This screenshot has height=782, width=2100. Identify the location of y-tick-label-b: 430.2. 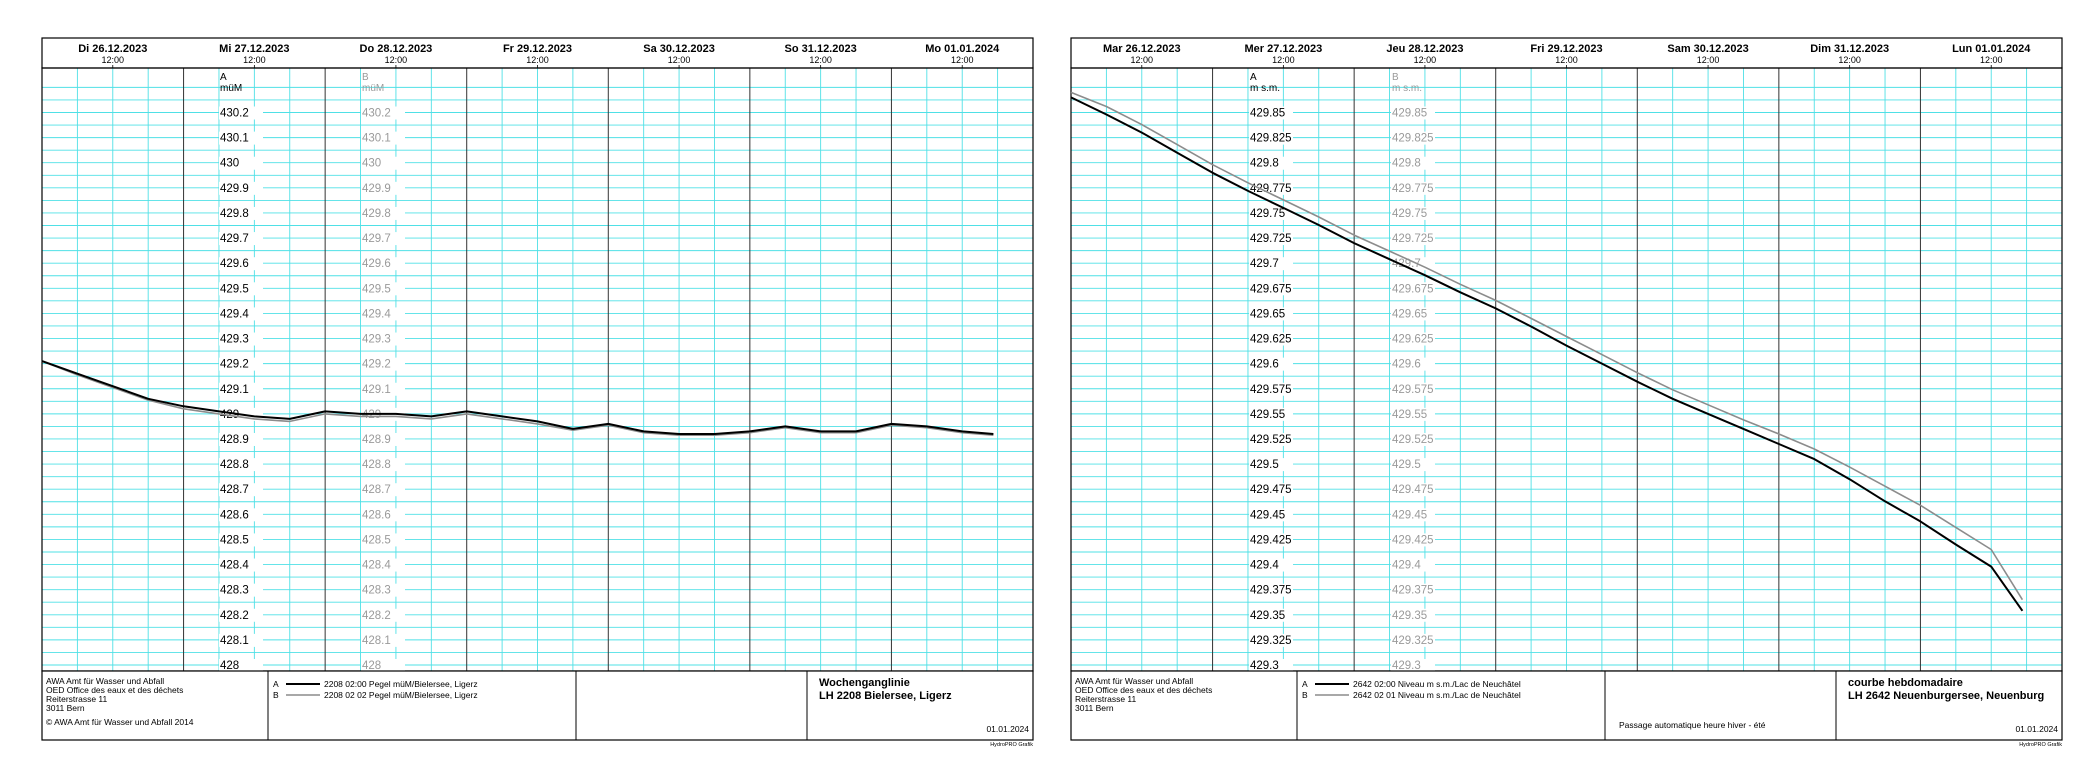
(376, 114).